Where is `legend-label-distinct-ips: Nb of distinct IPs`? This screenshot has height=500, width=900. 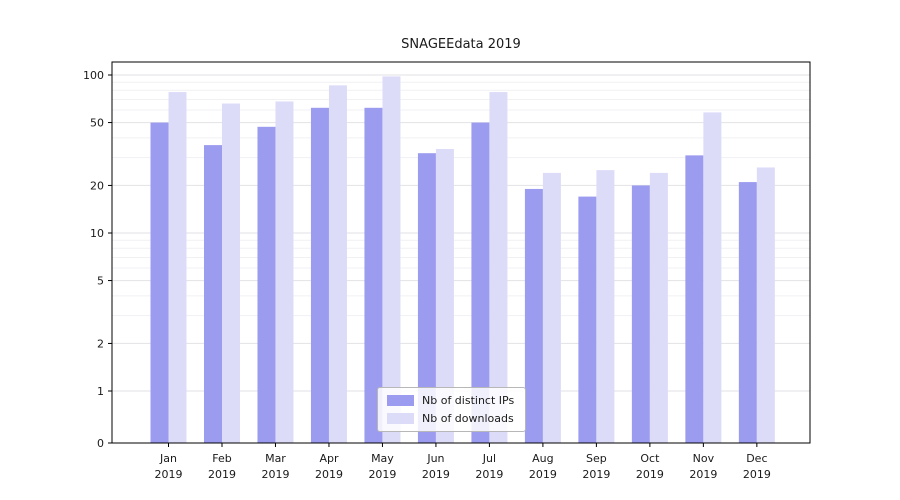
legend-label-distinct-ips: Nb of distinct IPs is located at coordinates (468, 400).